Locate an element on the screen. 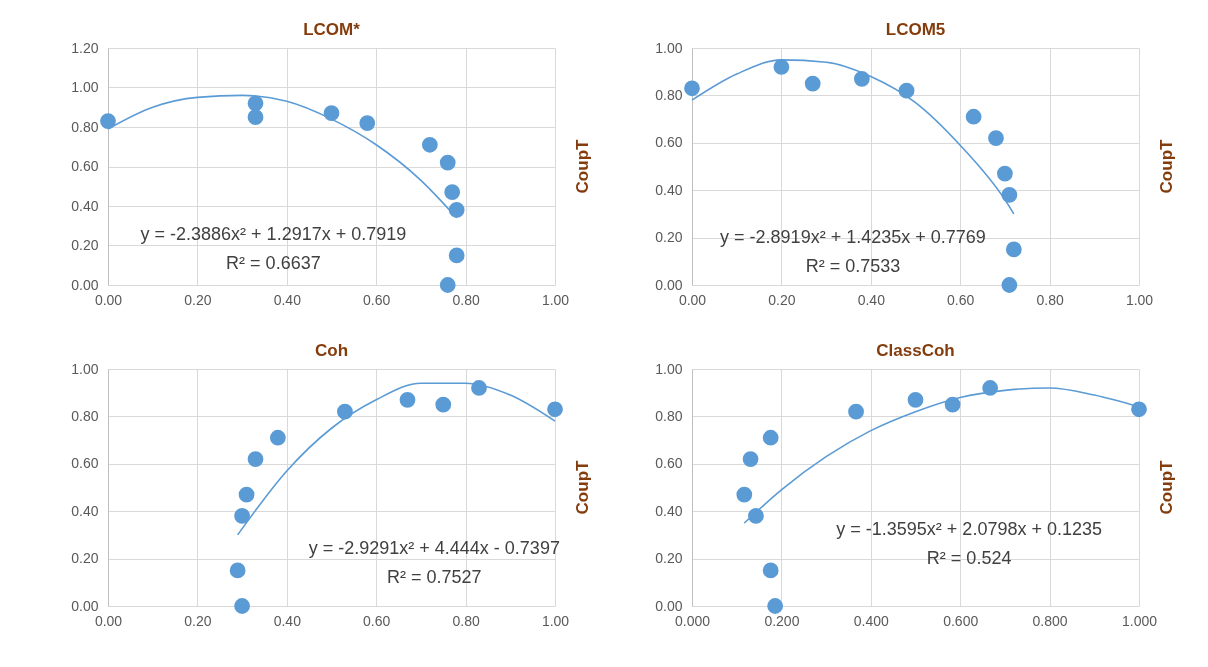 The image size is (1208, 667). x-tick-label: 0.80 is located at coordinates (466, 620).